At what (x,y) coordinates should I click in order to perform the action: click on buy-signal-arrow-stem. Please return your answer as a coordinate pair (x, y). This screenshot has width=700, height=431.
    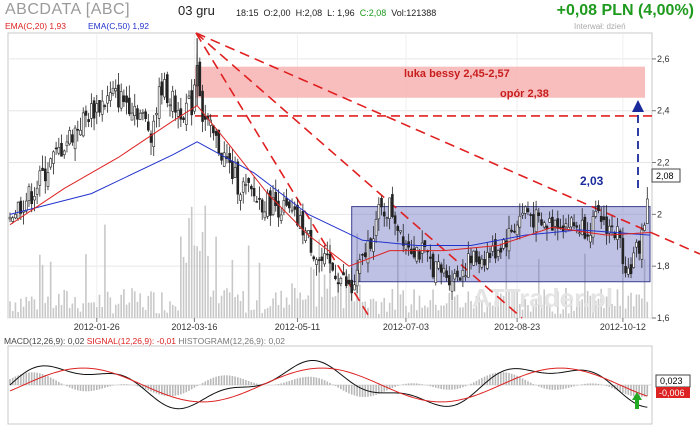
    Looking at the image, I should click on (637, 404).